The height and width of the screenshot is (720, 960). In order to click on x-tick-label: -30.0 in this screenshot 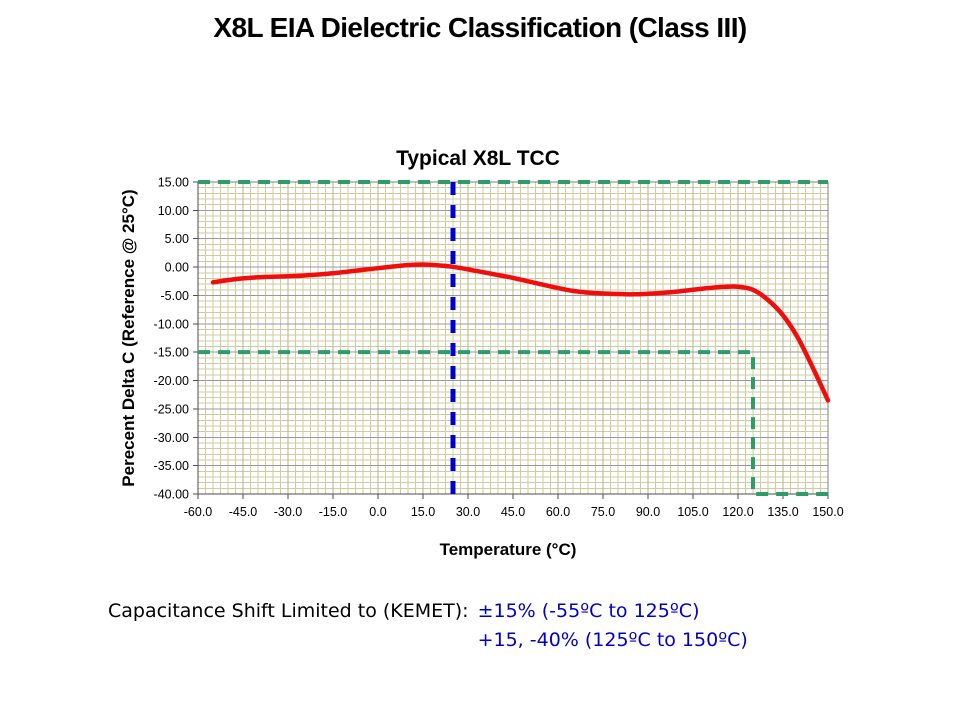, I will do `click(288, 512)`.